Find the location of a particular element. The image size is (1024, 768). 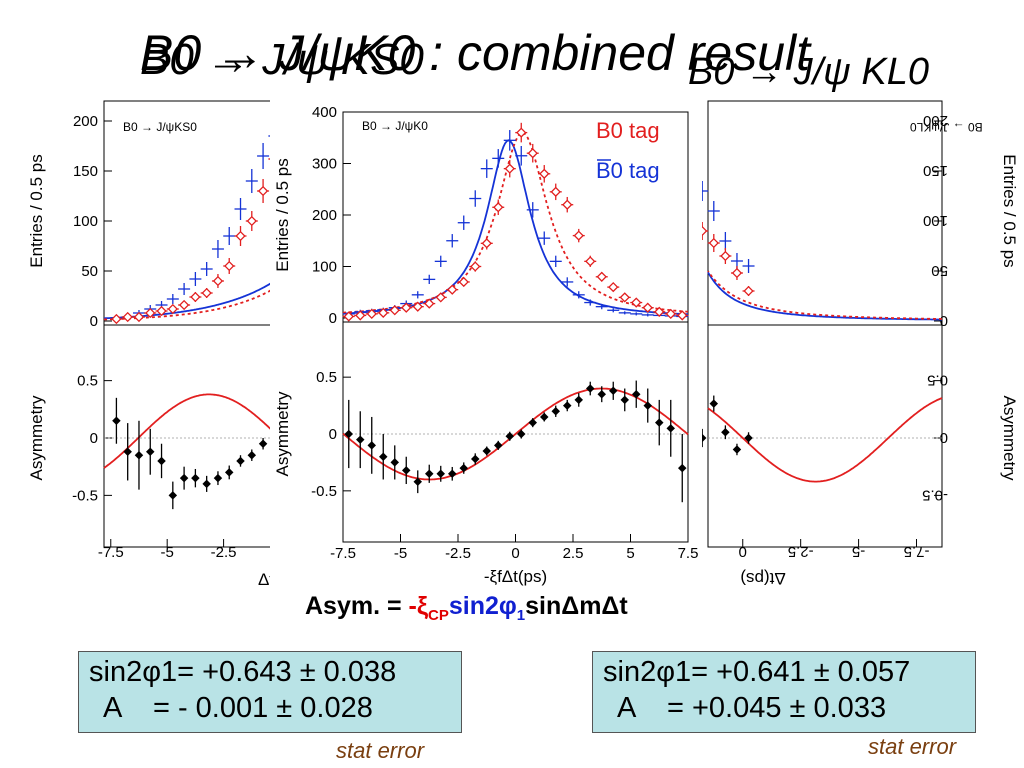

formula-minus: - is located at coordinates (412, 606).